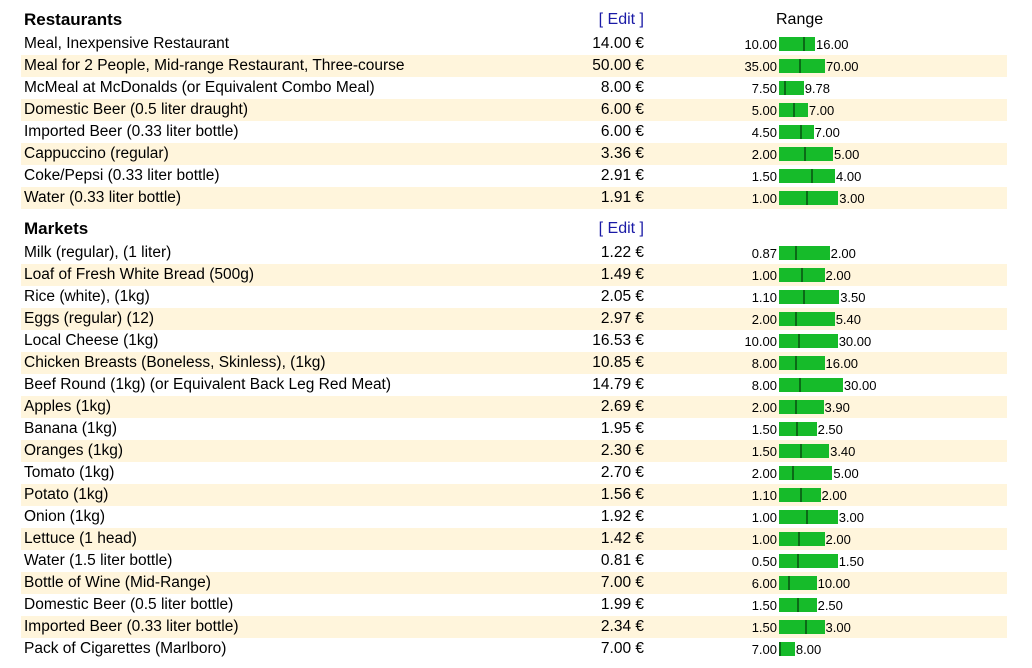 This screenshot has width=1032, height=668. I want to click on range-low-value: 7.50, so click(764, 88).